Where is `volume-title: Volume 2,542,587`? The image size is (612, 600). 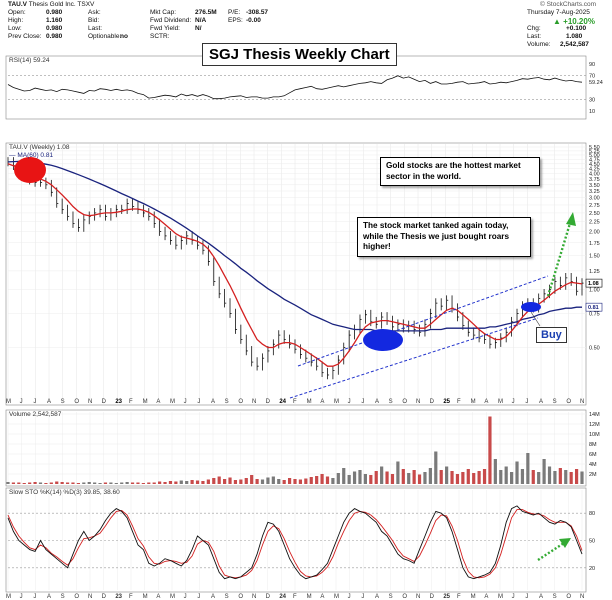
volume-title: Volume 2,542,587 is located at coordinates (35, 414).